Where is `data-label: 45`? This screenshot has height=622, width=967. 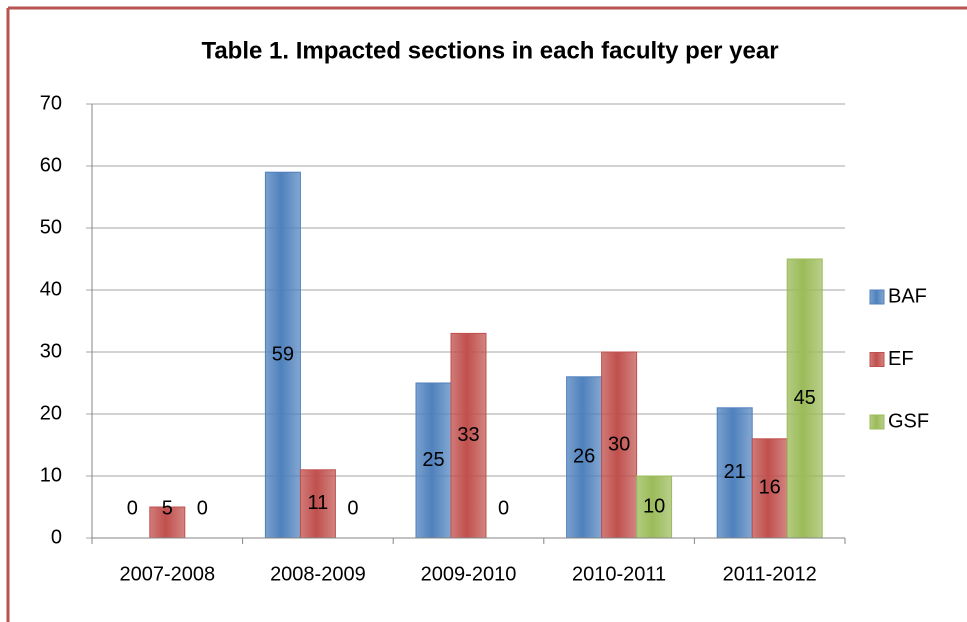
data-label: 45 is located at coordinates (805, 398).